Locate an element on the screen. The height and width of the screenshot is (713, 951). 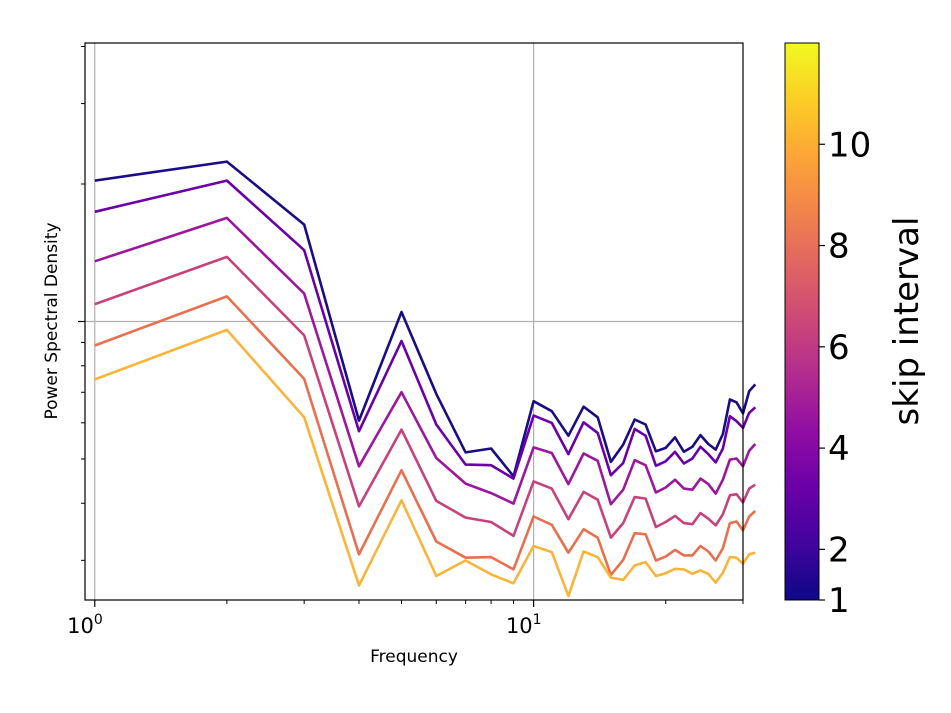
colorbar is located at coordinates (802, 321).